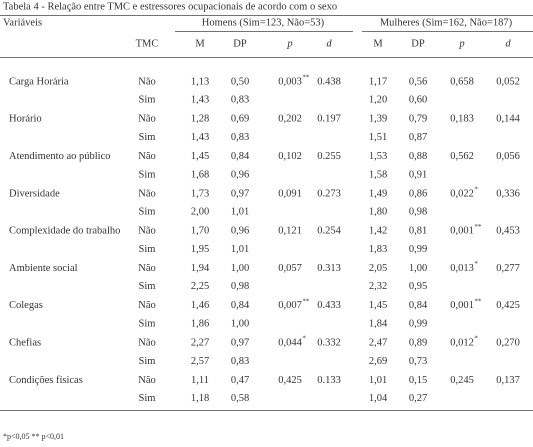  Describe the element at coordinates (200, 343) in the screenshot. I see `cell: 2,27` at that location.